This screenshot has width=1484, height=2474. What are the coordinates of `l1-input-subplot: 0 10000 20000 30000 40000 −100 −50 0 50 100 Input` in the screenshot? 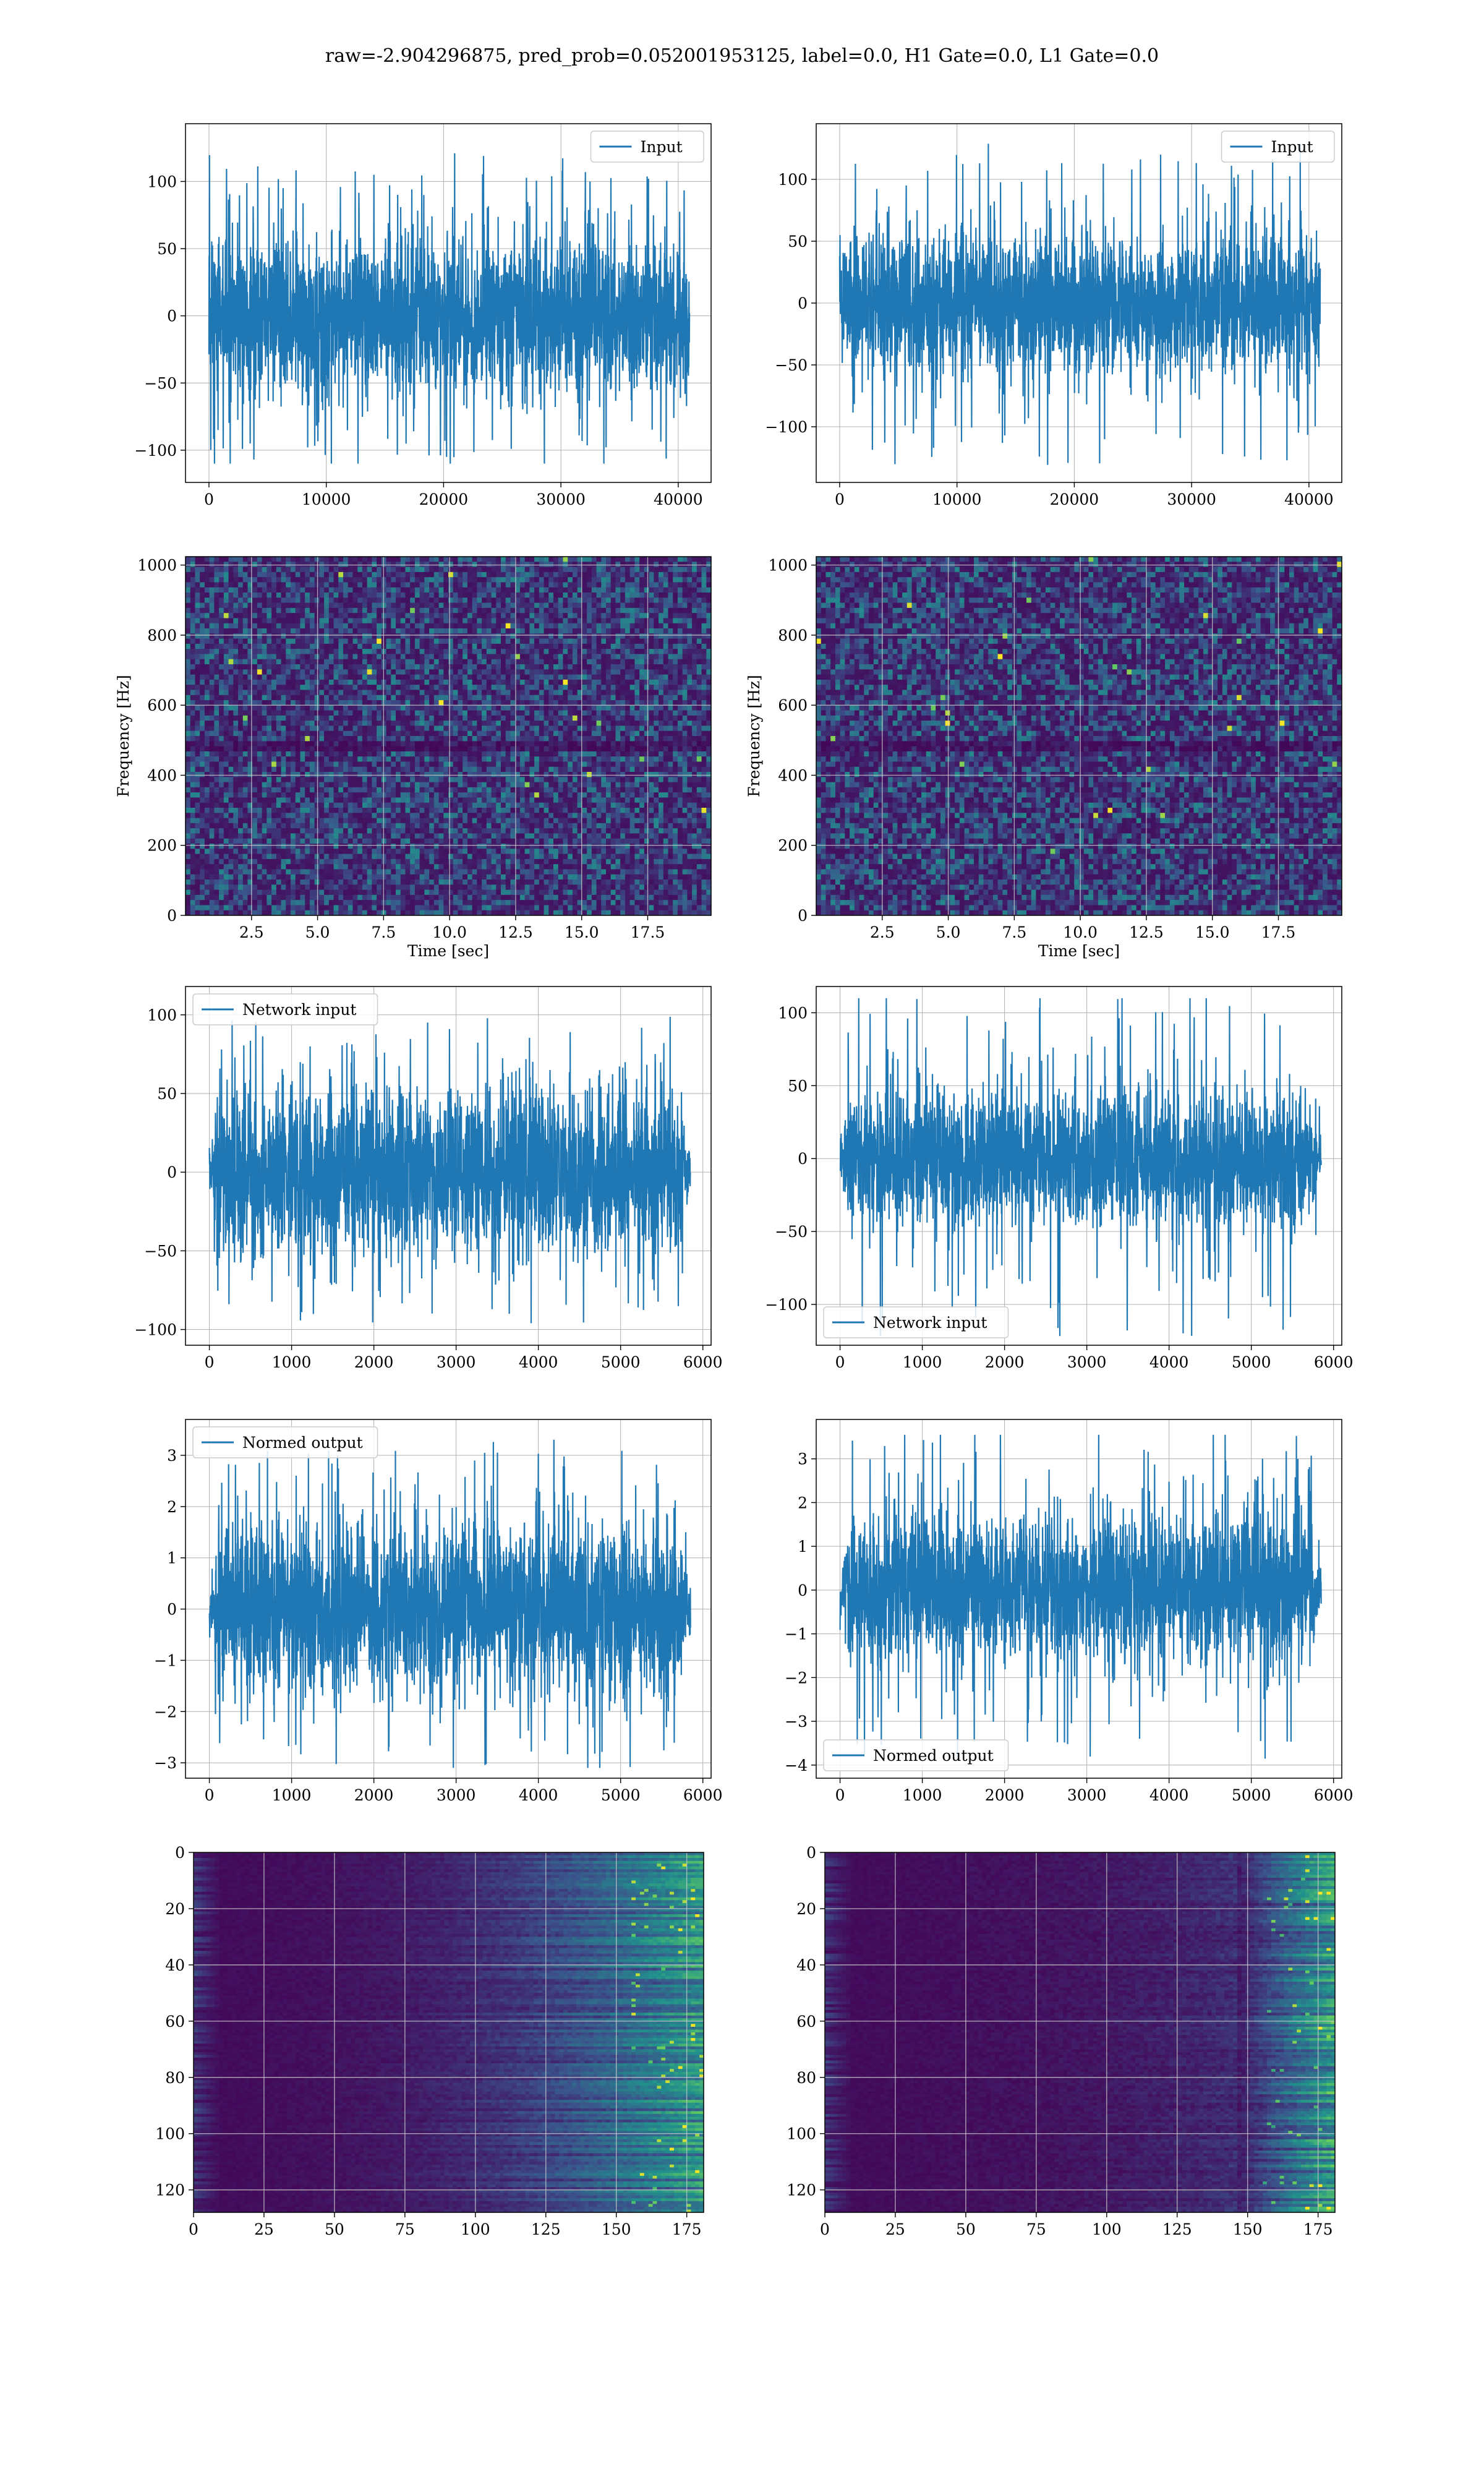 It's located at (1053, 315).